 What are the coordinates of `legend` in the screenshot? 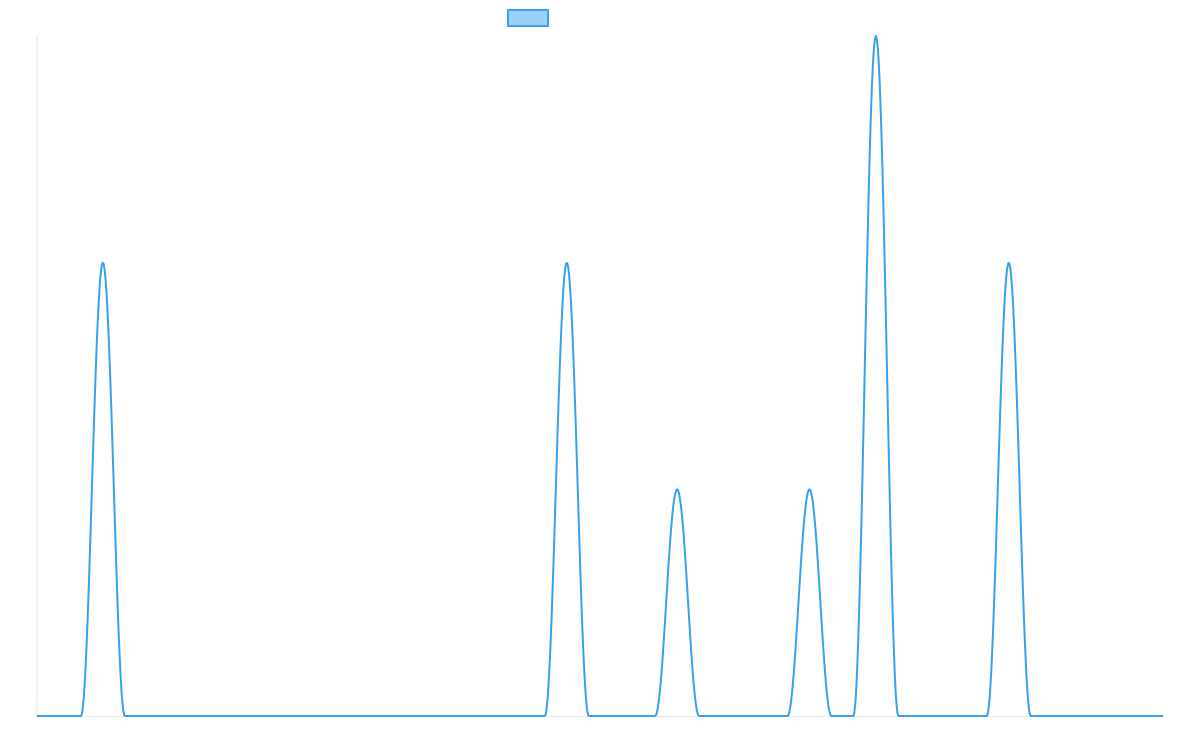 It's located at (528, 18).